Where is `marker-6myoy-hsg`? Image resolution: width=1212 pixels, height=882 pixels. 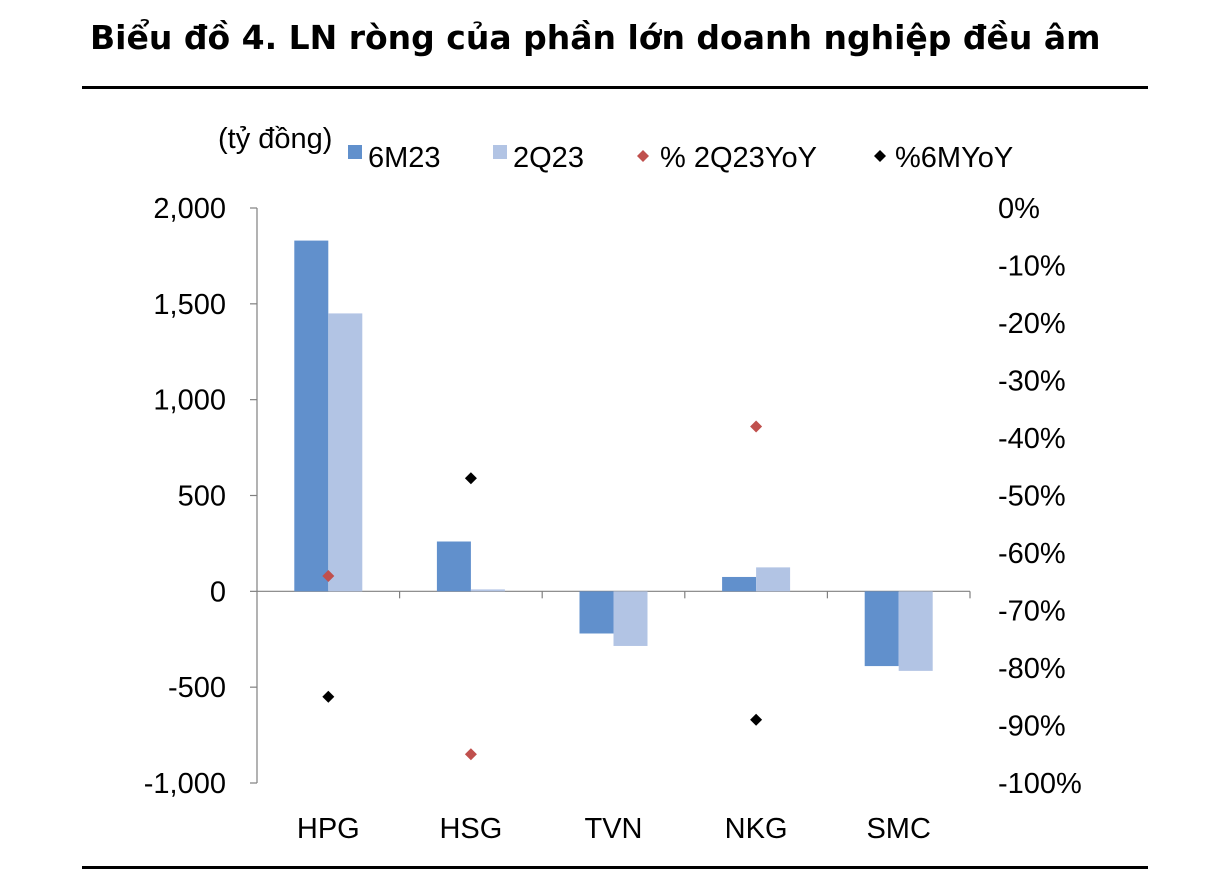
marker-6myoy-hsg is located at coordinates (470, 478).